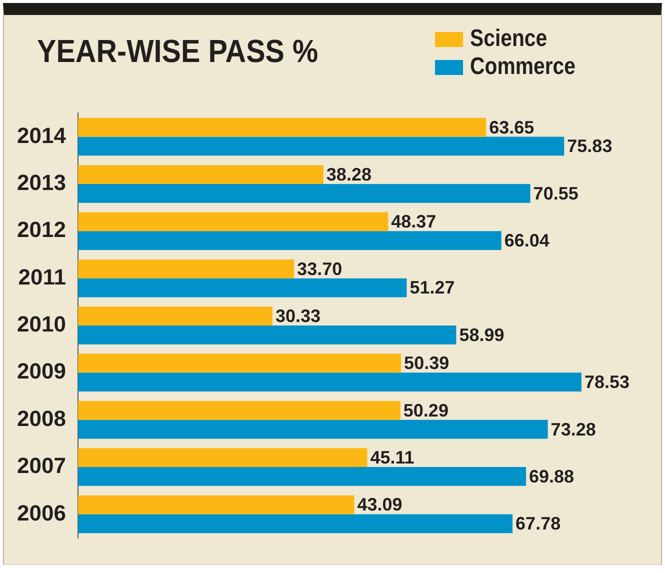  Describe the element at coordinates (573, 429) in the screenshot. I see `data-label: 73.28` at that location.